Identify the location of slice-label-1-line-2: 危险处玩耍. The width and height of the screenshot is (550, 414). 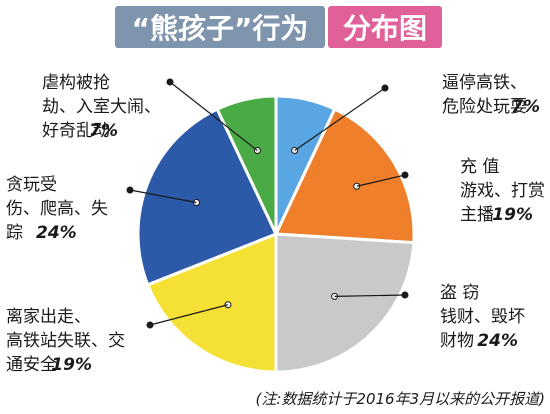
(484, 107).